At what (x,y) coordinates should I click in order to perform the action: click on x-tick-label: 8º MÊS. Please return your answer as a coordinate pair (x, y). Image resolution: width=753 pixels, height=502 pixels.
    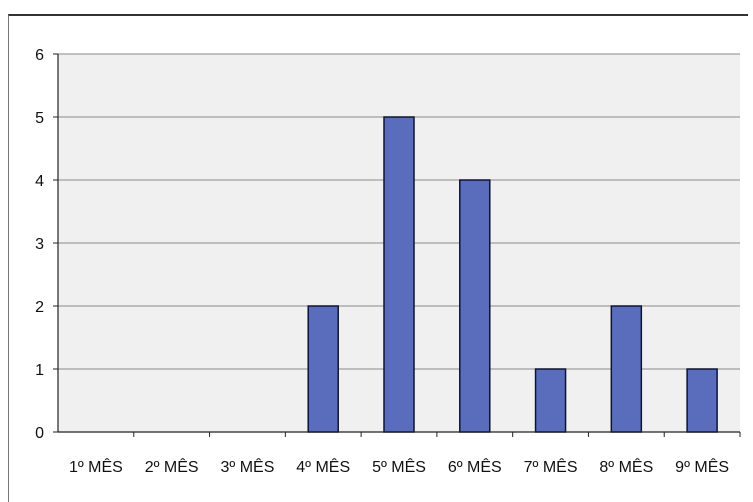
    Looking at the image, I should click on (626, 466).